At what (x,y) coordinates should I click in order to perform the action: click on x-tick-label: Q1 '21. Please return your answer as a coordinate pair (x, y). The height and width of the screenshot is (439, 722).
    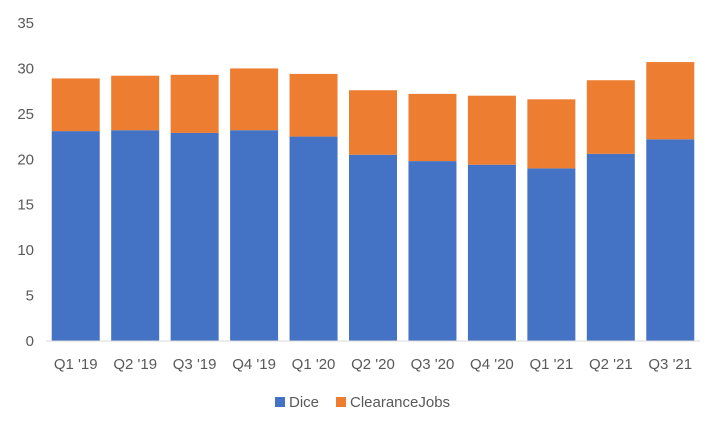
    Looking at the image, I should click on (551, 364).